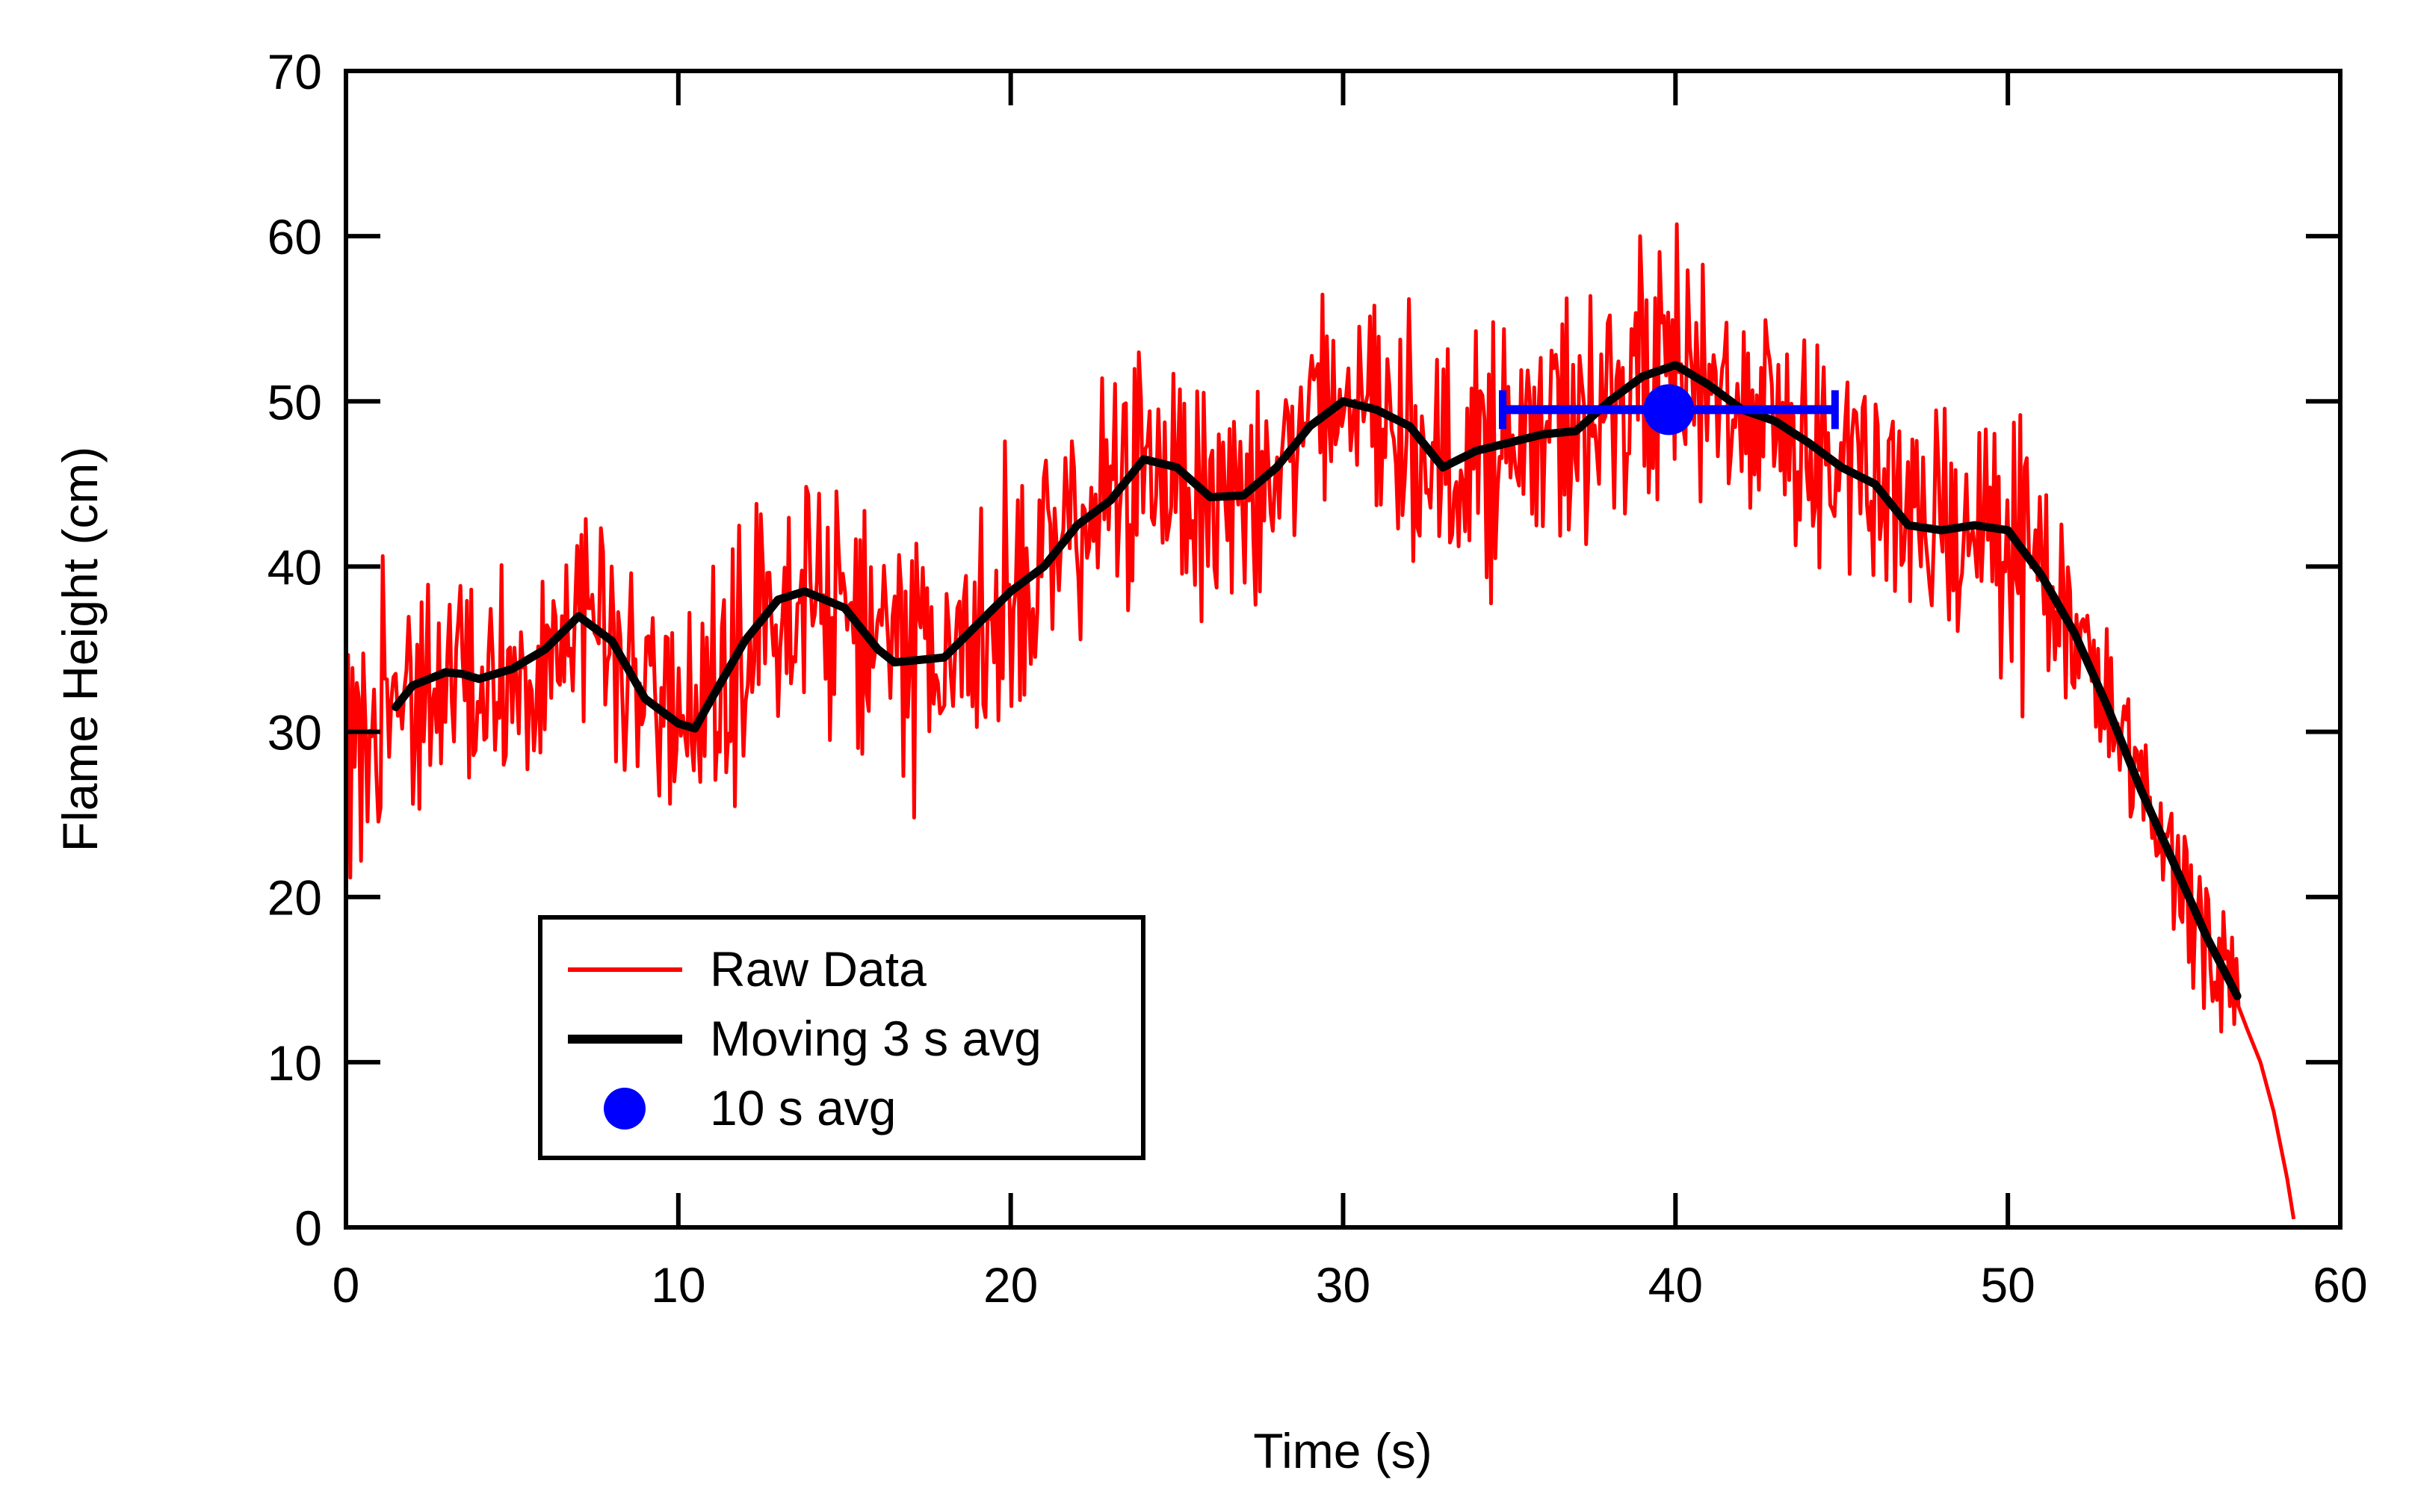 The height and width of the screenshot is (1512, 2409). I want to click on x-tick-label: 20, so click(1010, 1285).